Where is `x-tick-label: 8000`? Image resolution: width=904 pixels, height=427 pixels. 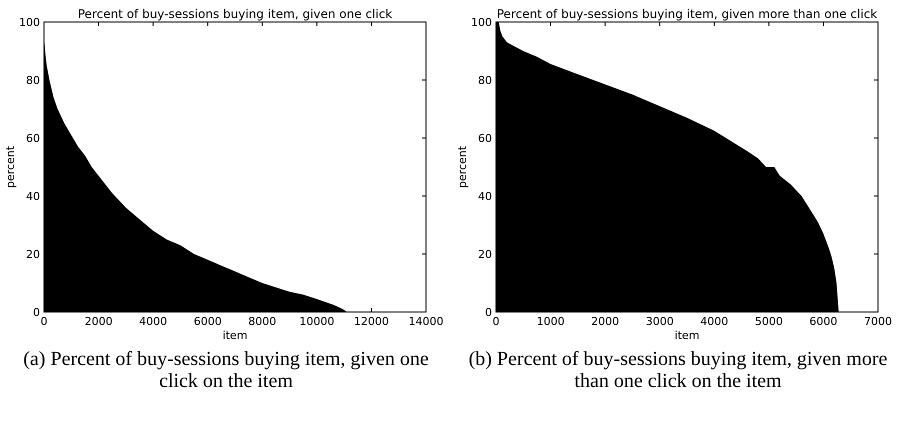
x-tick-label: 8000 is located at coordinates (262, 321).